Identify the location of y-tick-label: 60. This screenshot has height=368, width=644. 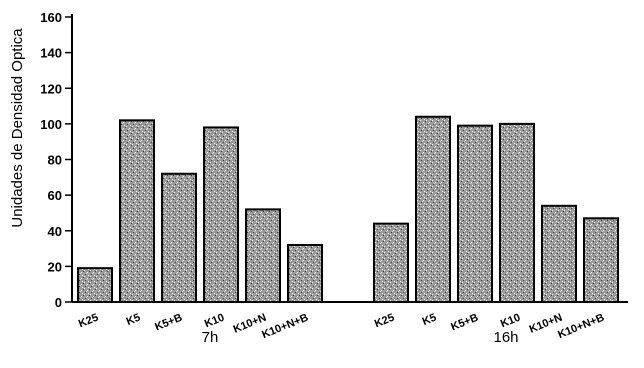
(55, 195).